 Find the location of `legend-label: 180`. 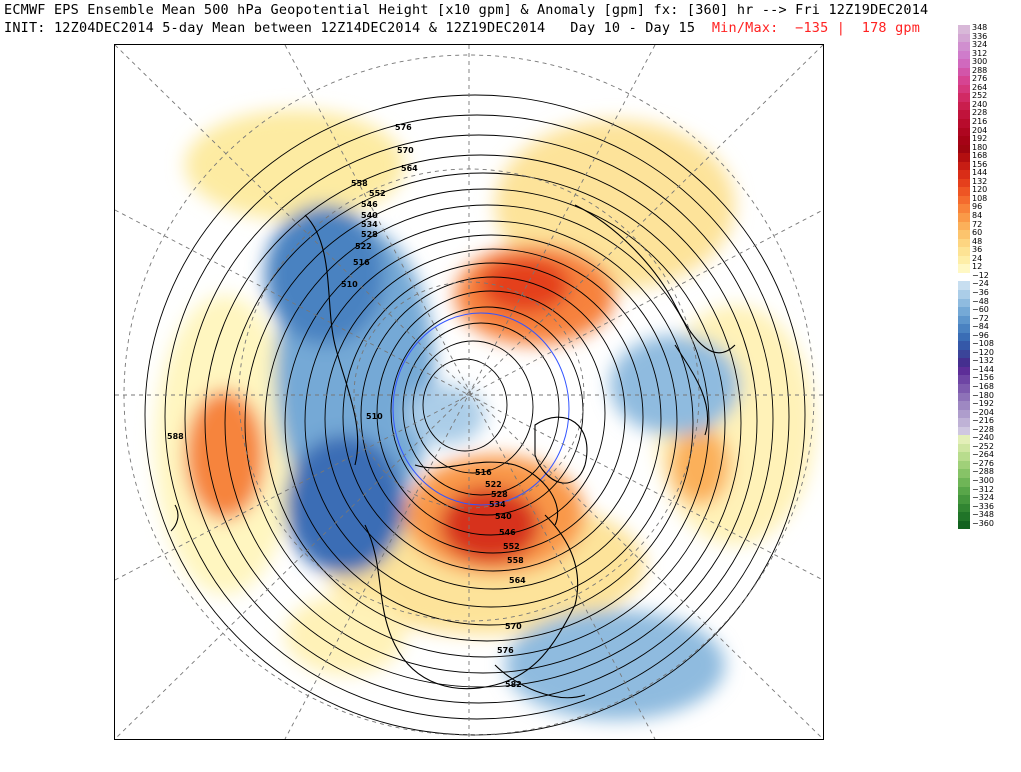

legend-label: 180 is located at coordinates (980, 147).